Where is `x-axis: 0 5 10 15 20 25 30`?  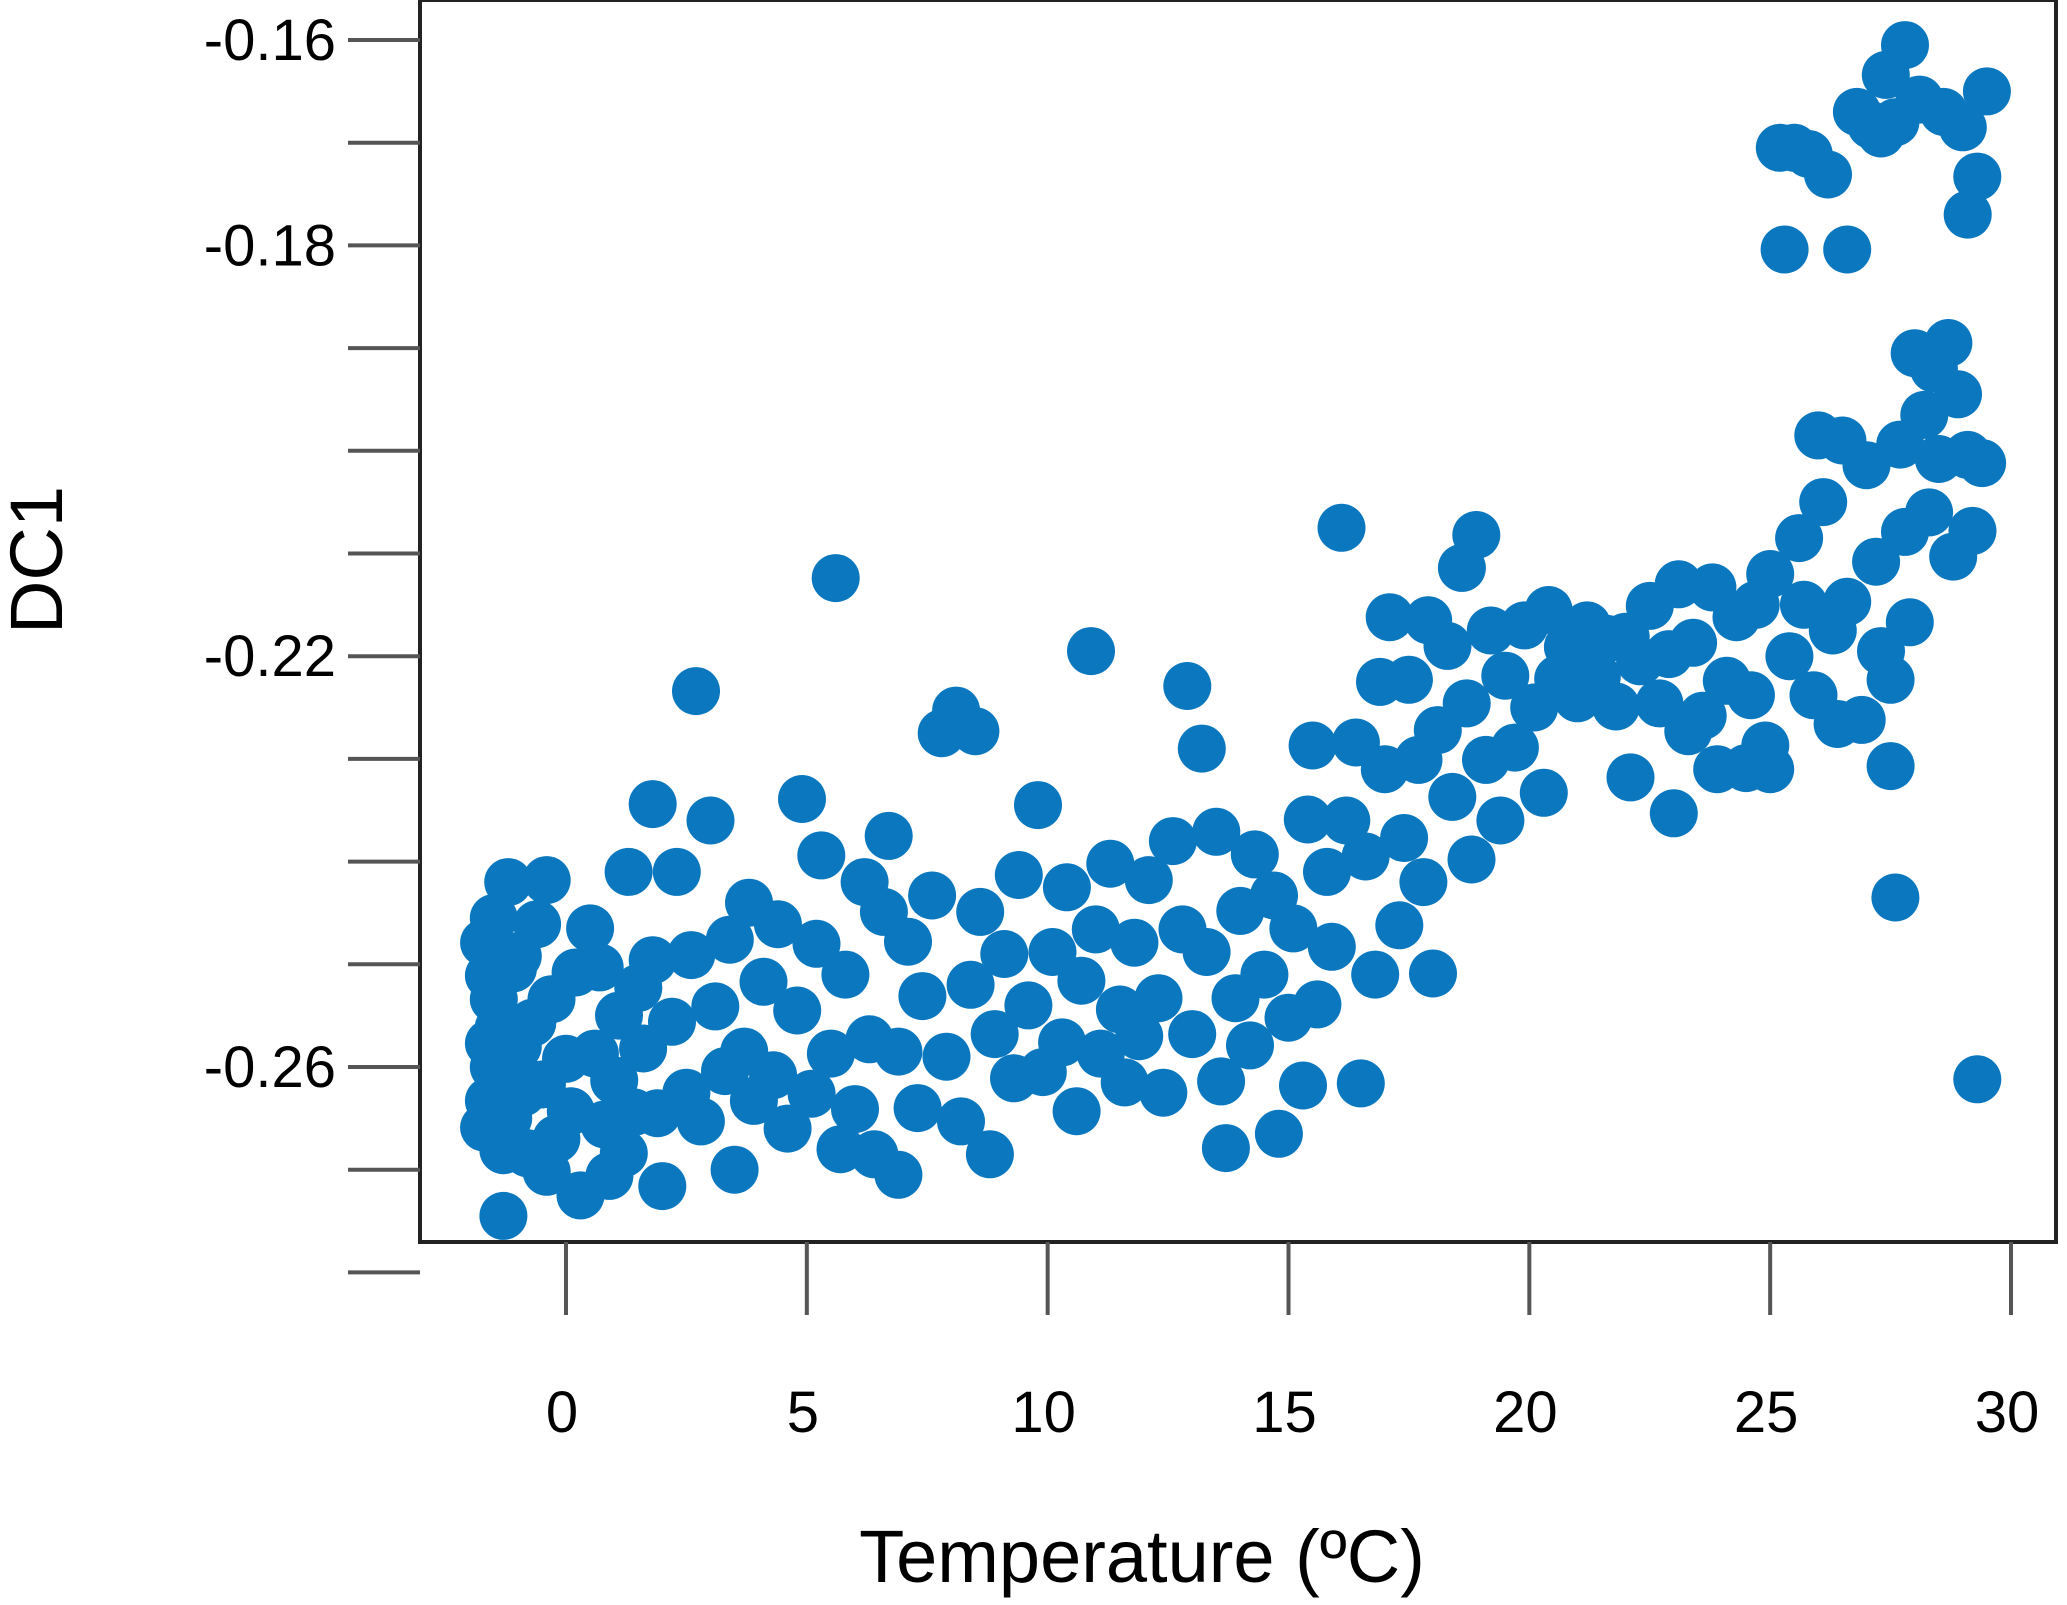 x-axis: 0 5 10 15 20 25 30 is located at coordinates (1292, 1343).